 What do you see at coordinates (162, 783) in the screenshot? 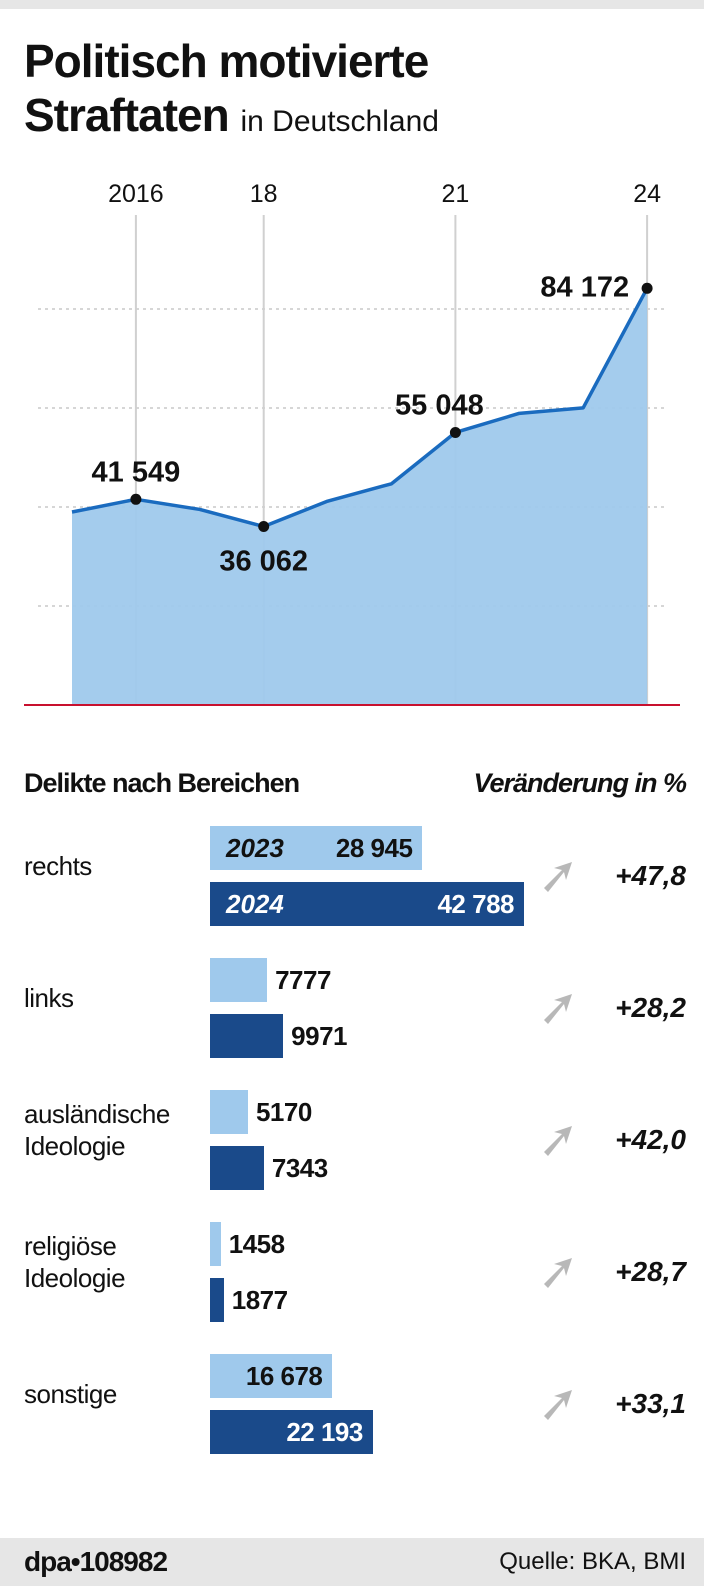
I see `bar-section-title: Delikte nach Bereichen` at bounding box center [162, 783].